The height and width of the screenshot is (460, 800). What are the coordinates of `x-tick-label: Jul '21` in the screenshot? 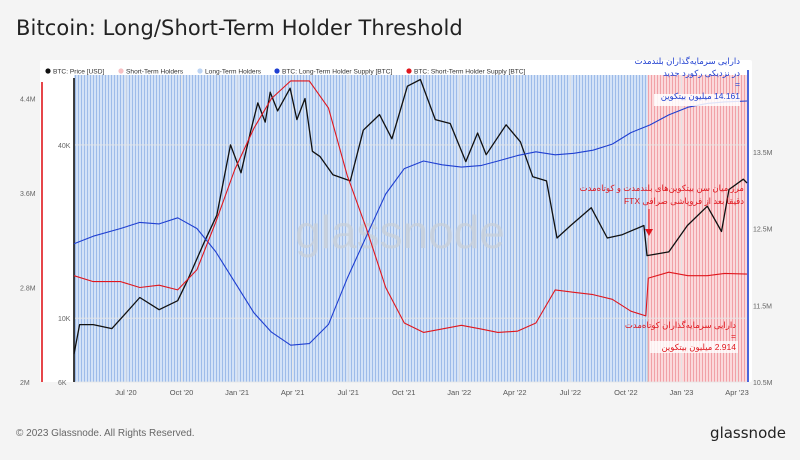 It's located at (347, 392).